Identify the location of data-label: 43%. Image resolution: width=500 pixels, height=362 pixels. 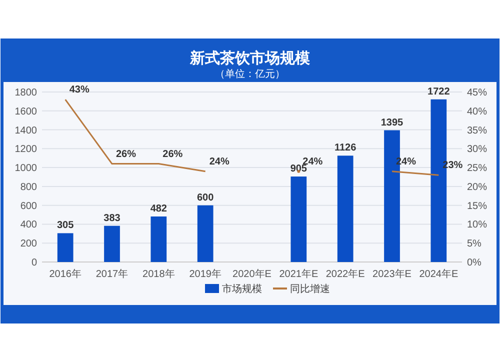
(79, 90).